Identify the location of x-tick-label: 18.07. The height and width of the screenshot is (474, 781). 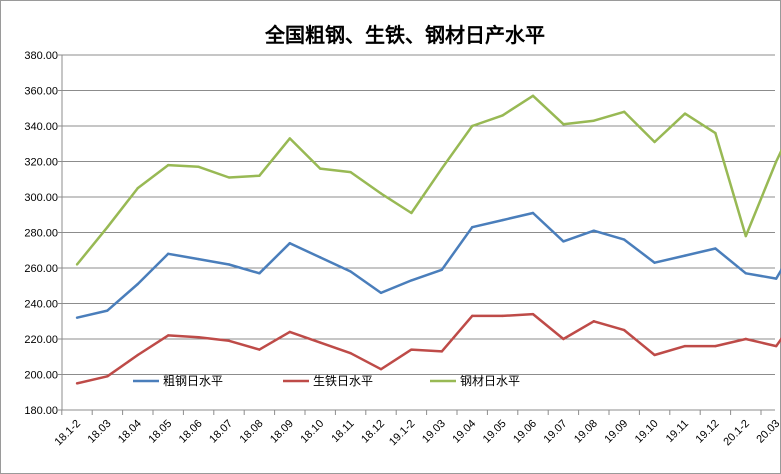
(221, 432).